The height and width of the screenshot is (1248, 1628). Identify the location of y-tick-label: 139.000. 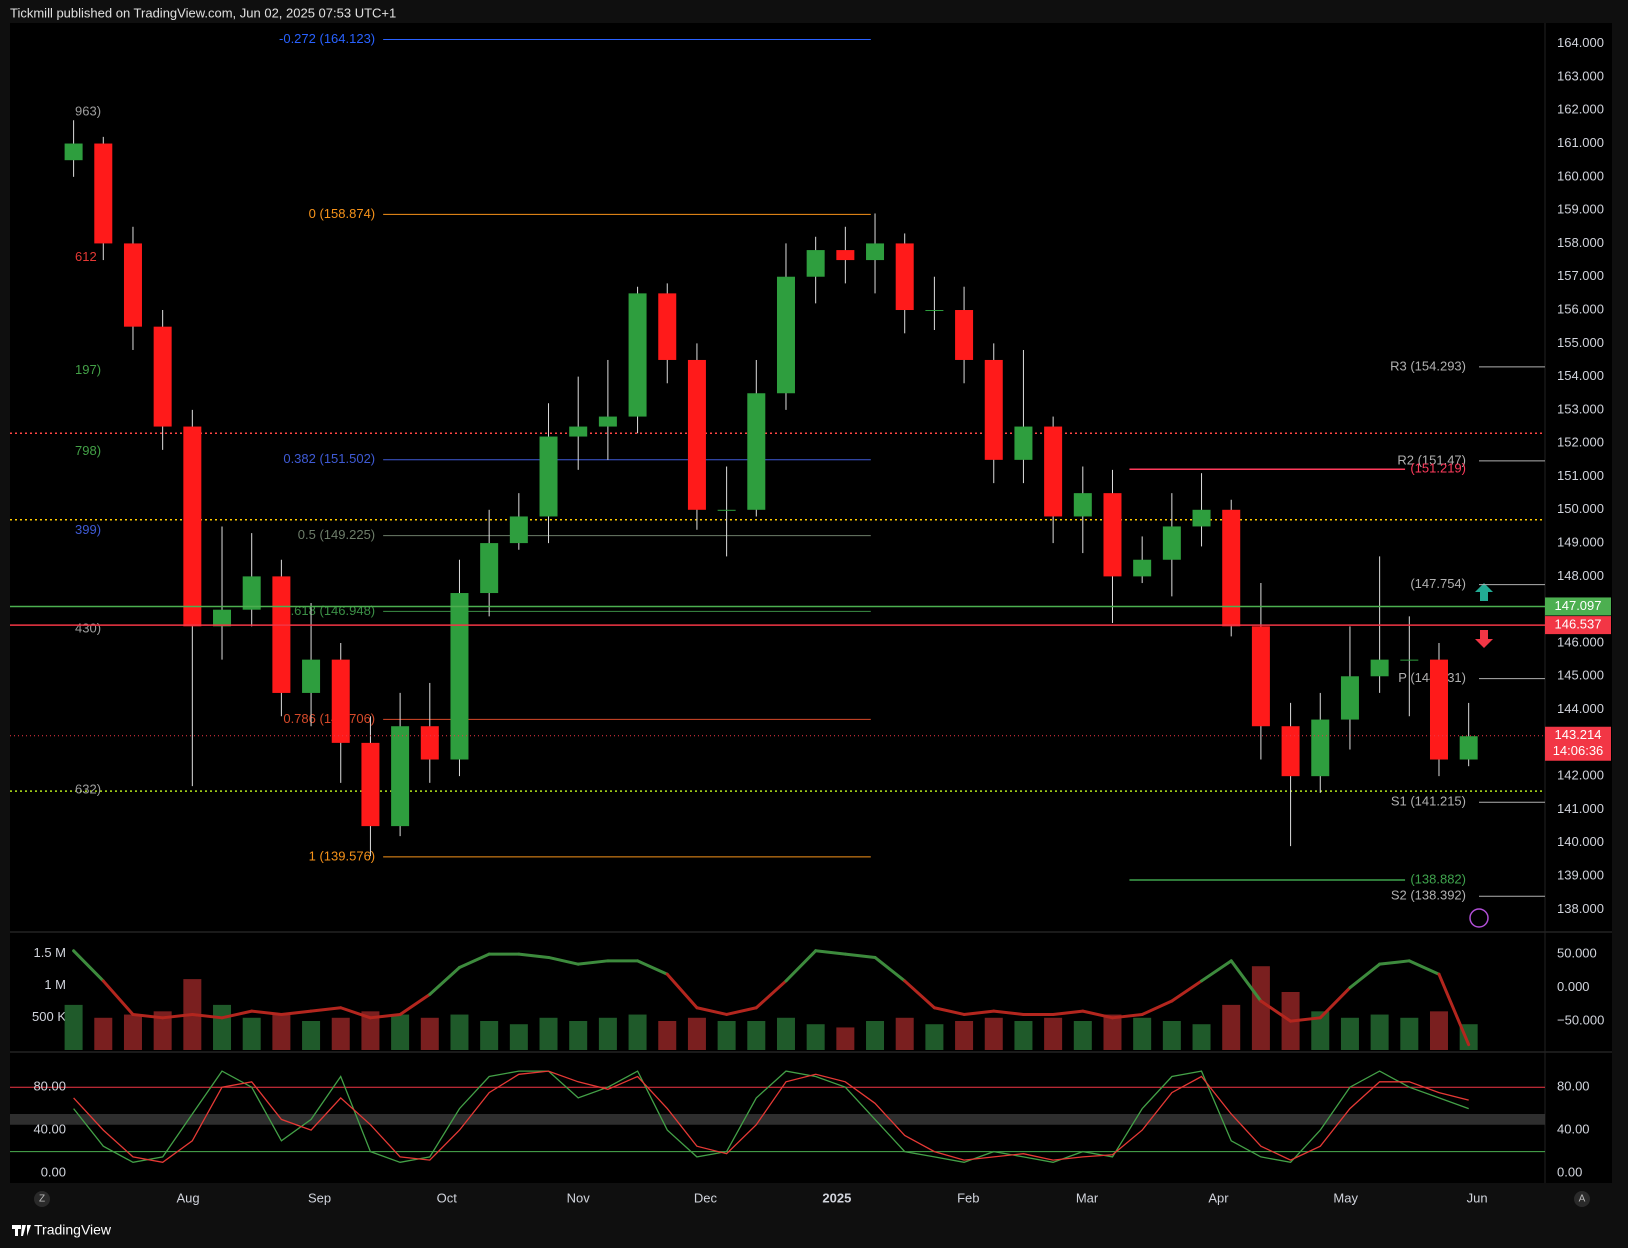
(1580, 874).